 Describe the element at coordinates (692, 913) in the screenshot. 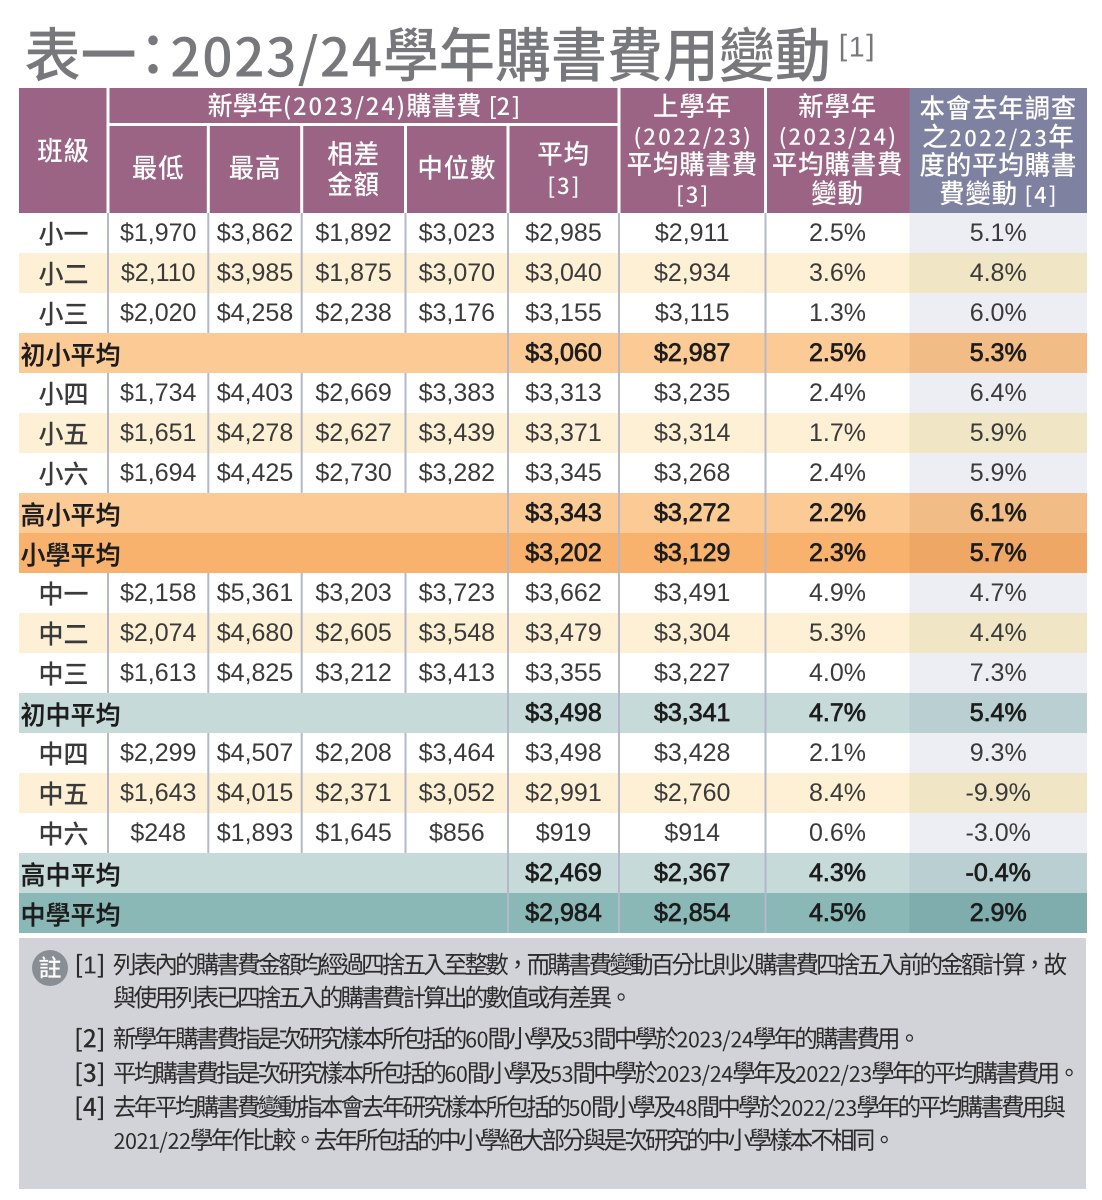

I see `svg-text: $2,854` at that location.